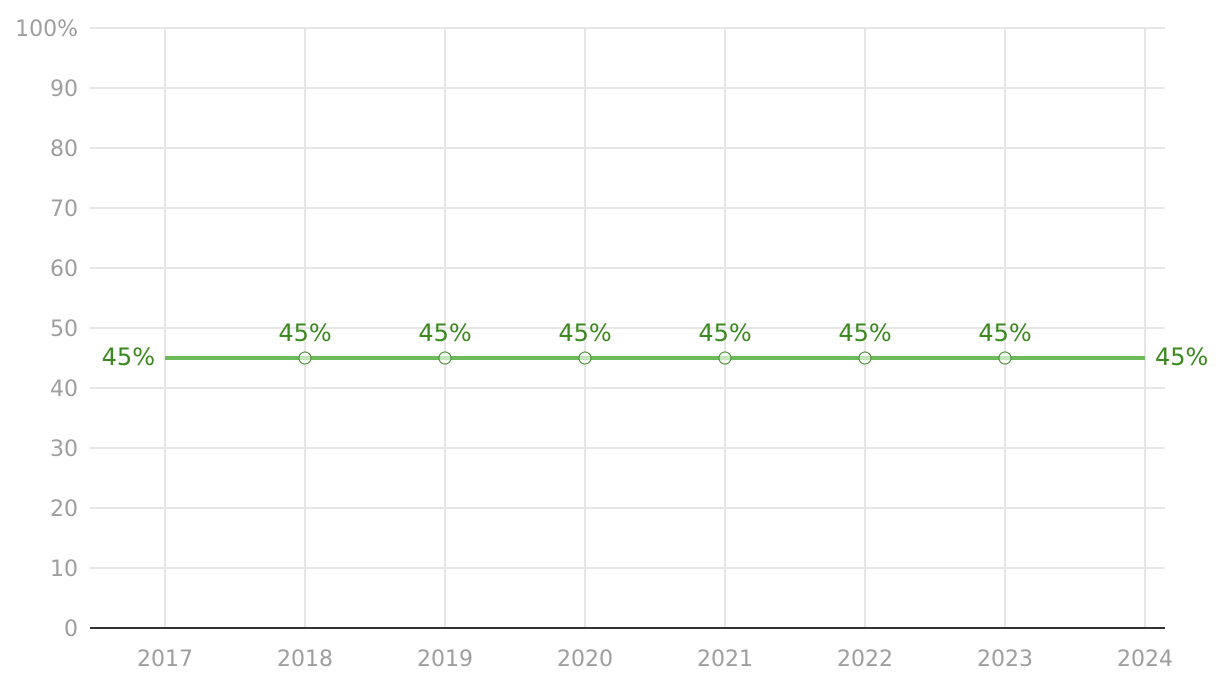 Image resolution: width=1220 pixels, height=692 pixels. I want to click on x-tick-label: 2018, so click(305, 659).